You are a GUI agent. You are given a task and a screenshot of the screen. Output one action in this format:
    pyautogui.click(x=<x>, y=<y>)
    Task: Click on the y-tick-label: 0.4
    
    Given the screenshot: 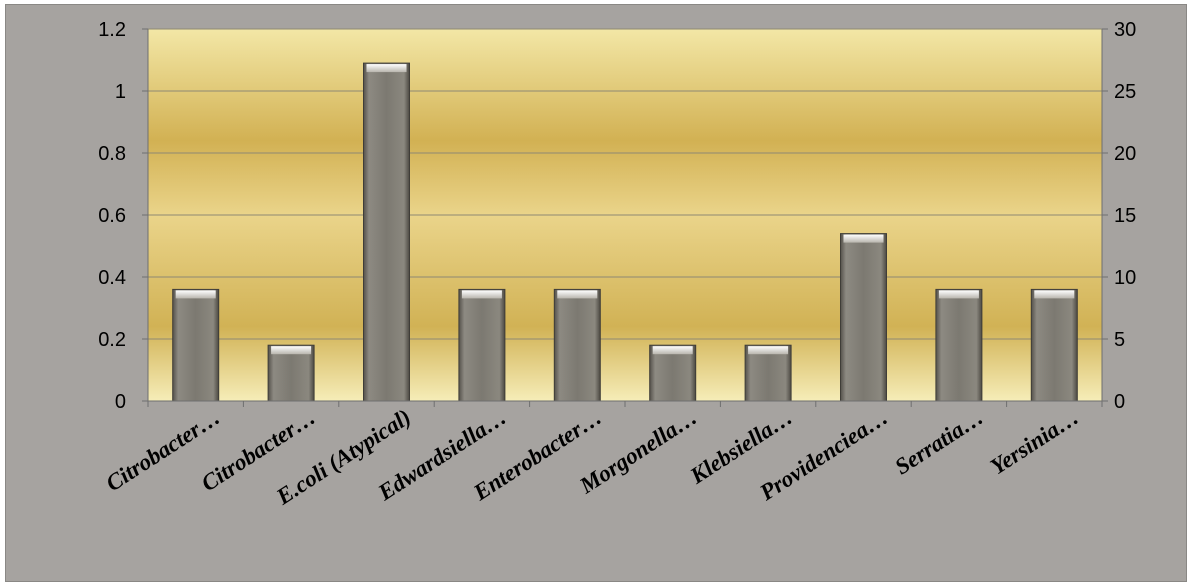 What is the action you would take?
    pyautogui.click(x=112, y=278)
    